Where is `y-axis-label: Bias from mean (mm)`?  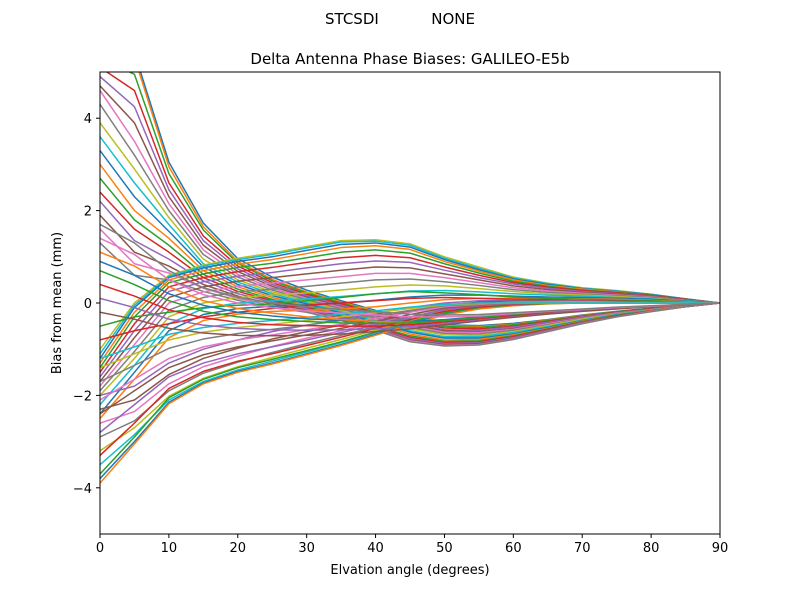
y-axis-label: Bias from mean (mm) is located at coordinates (57, 303).